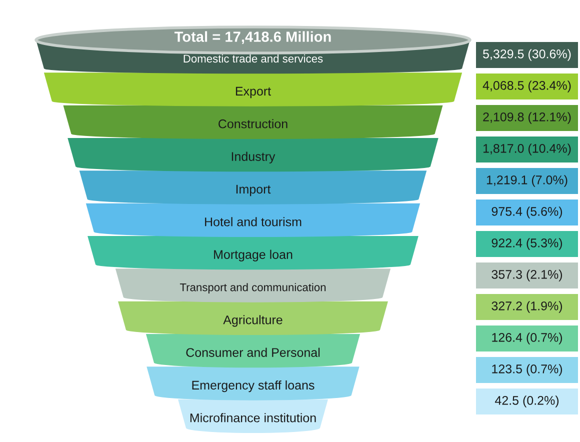  Describe the element at coordinates (527, 307) in the screenshot. I see `data-label: 327.2 (1.9%)` at that location.